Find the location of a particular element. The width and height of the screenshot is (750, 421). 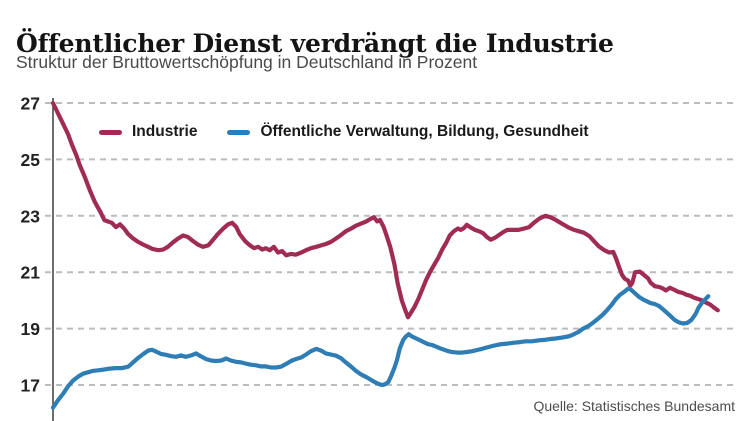

legend-label-industrie: Industrie is located at coordinates (165, 131).